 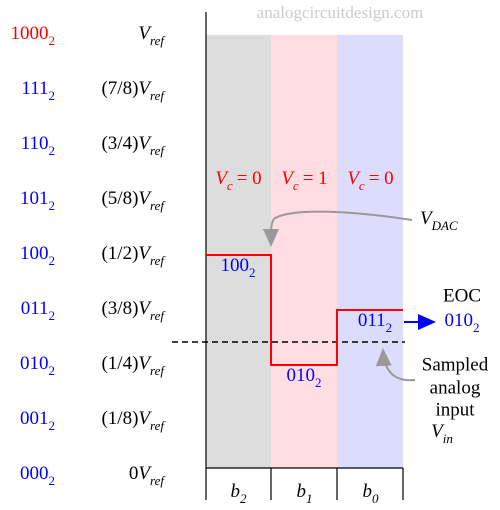 I want to click on step-code: 1002, so click(x=238, y=267).